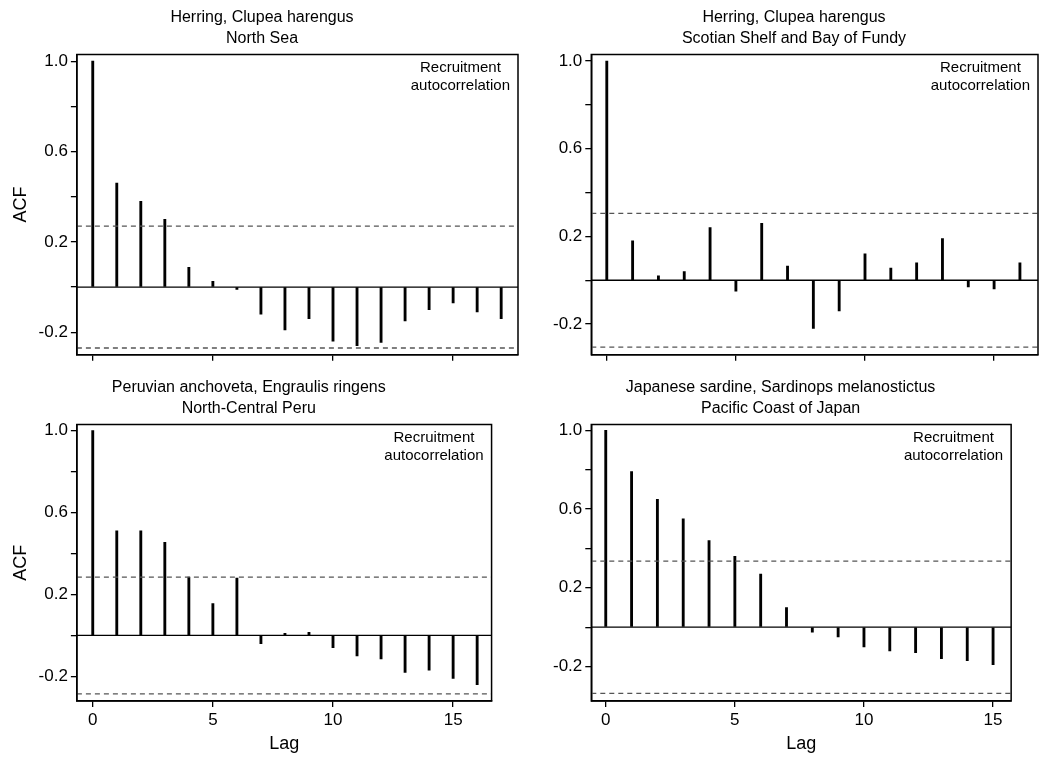 This screenshot has width=1040, height=757. Describe the element at coordinates (780, 387) in the screenshot. I see `chart-title: Japanese sardine, Sardinops melanostictus` at that location.